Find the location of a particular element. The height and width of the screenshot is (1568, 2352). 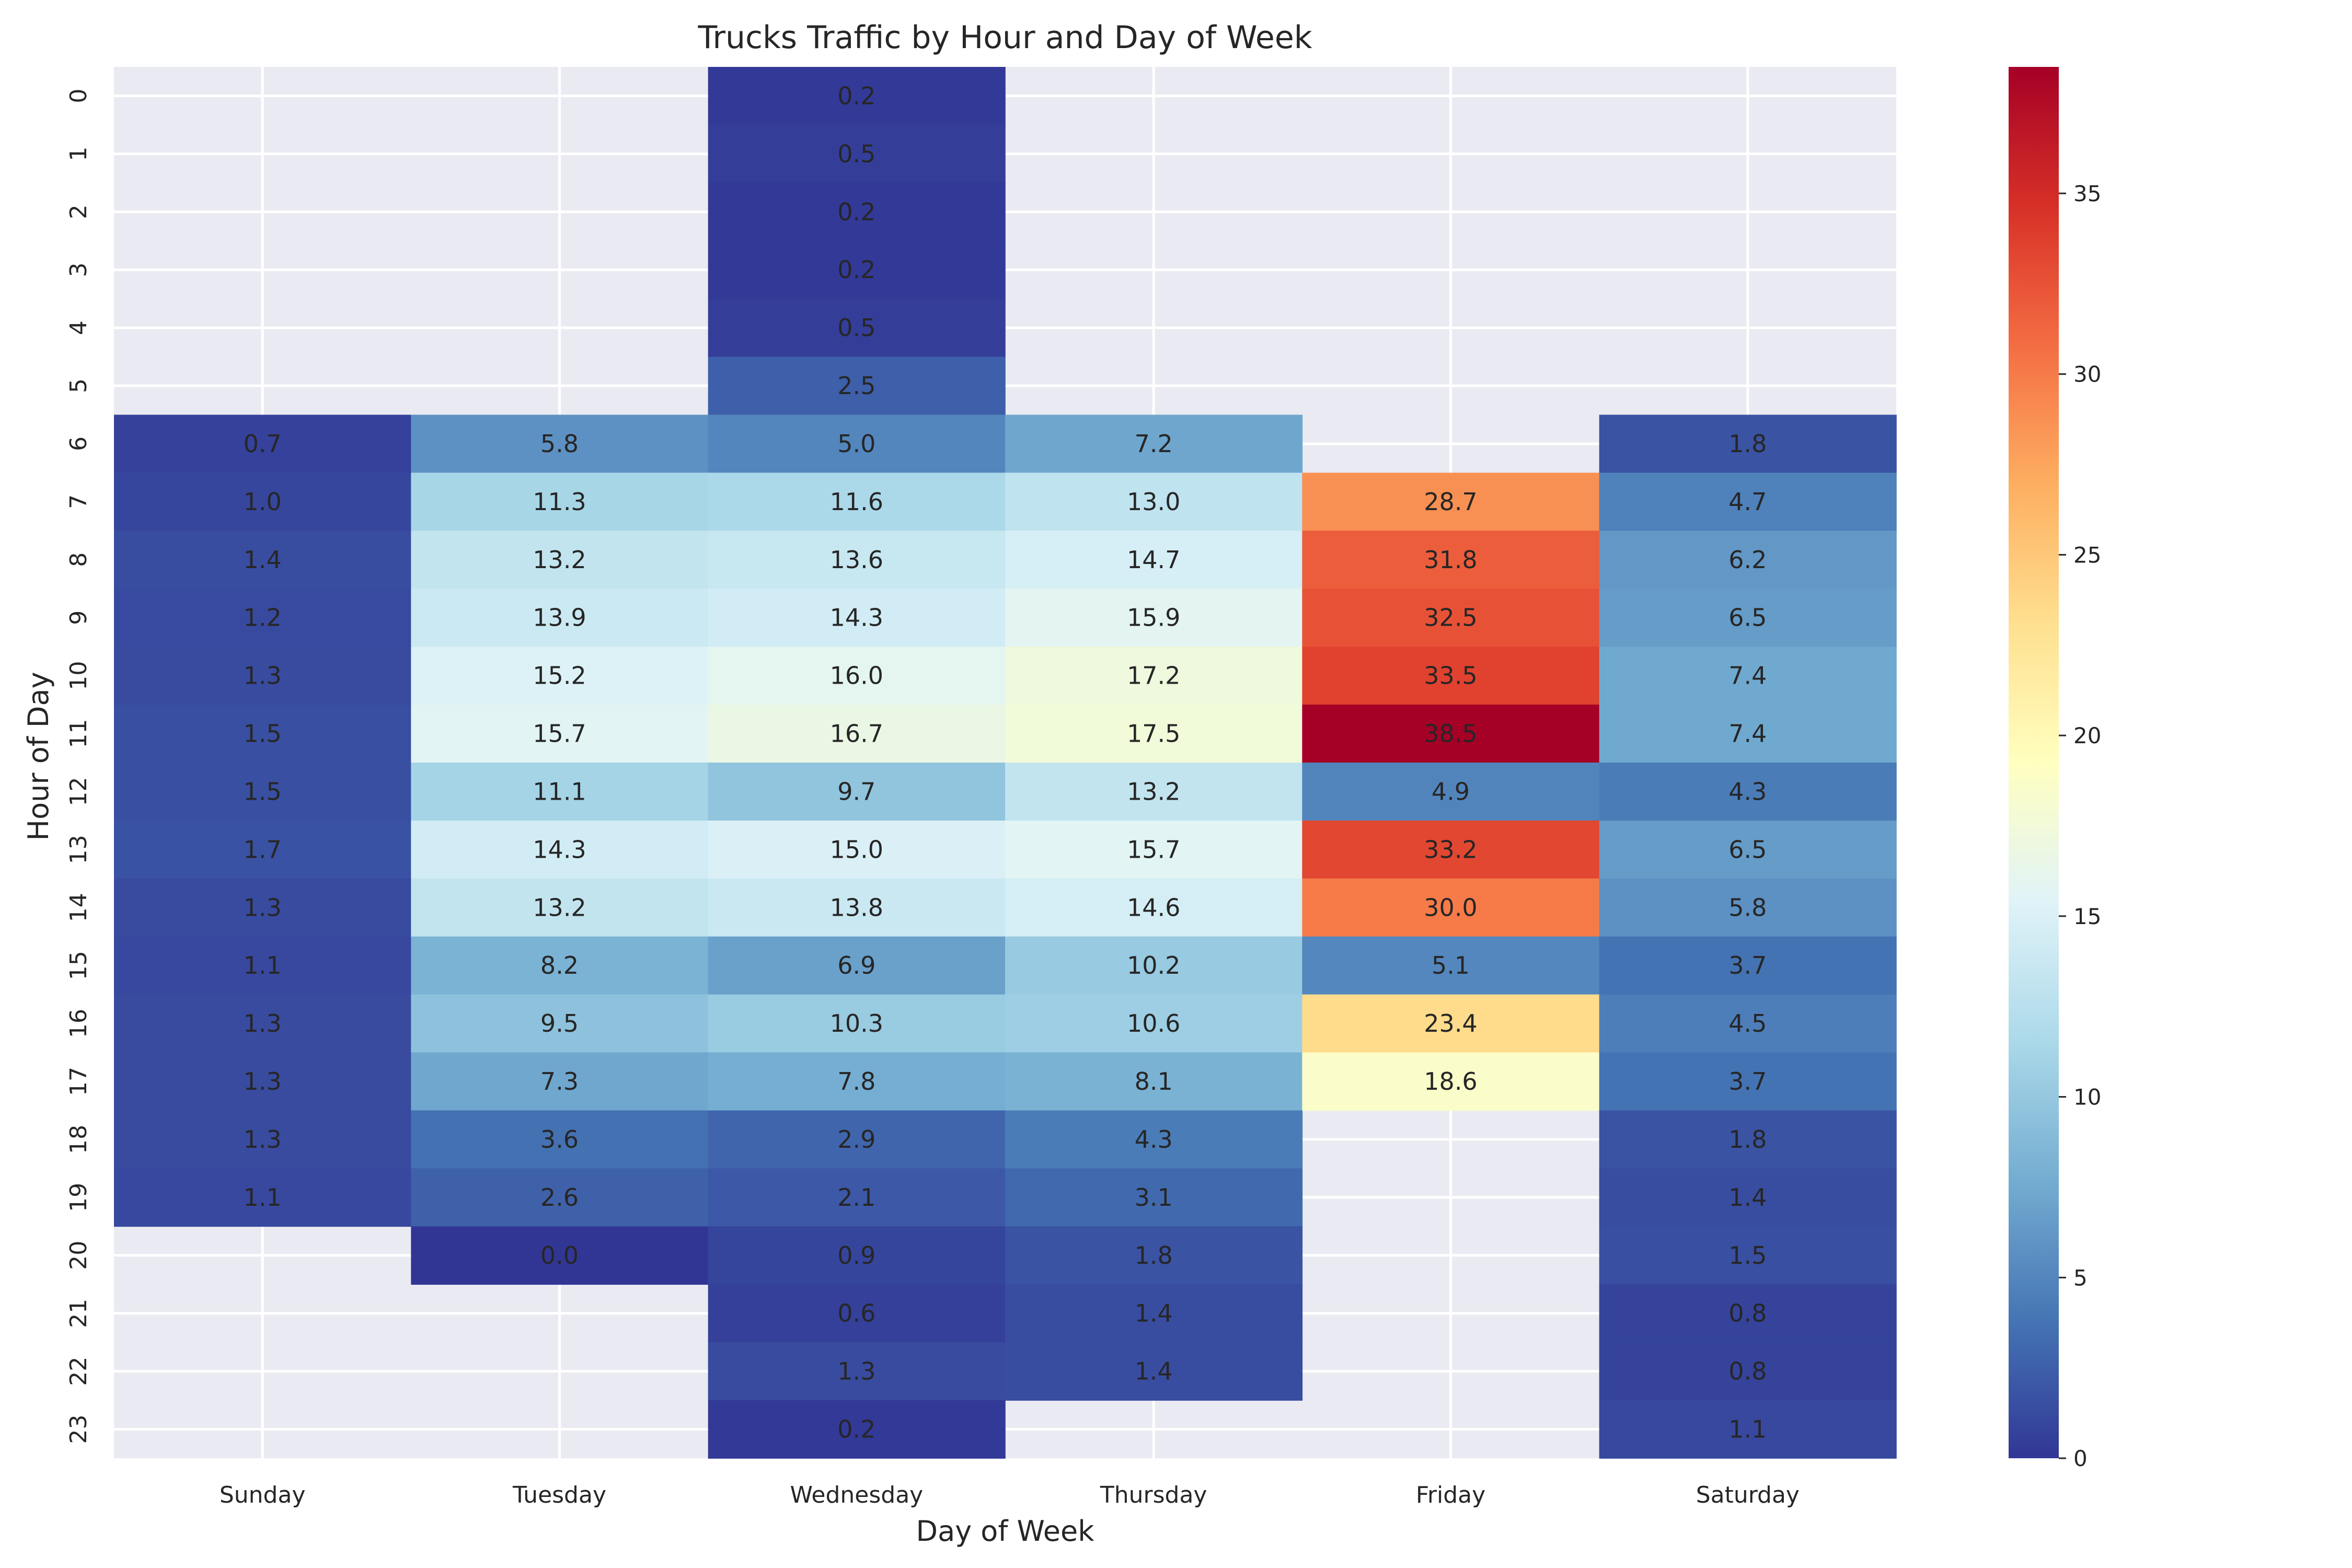

x-tick-label: Saturday is located at coordinates (1748, 1495).